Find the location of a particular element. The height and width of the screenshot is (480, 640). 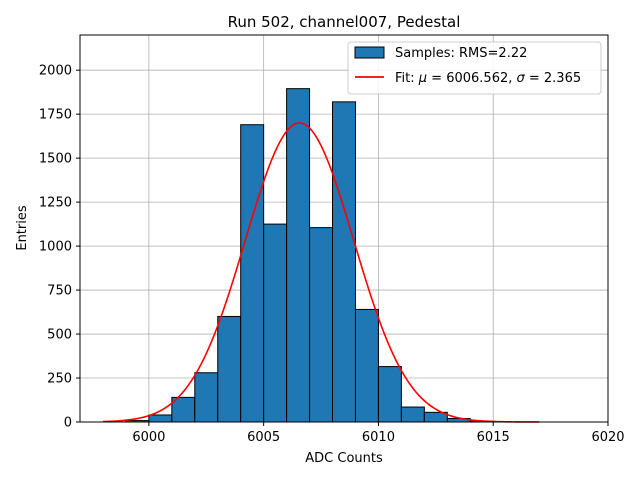

y-tick-label: 750 is located at coordinates (59, 291).